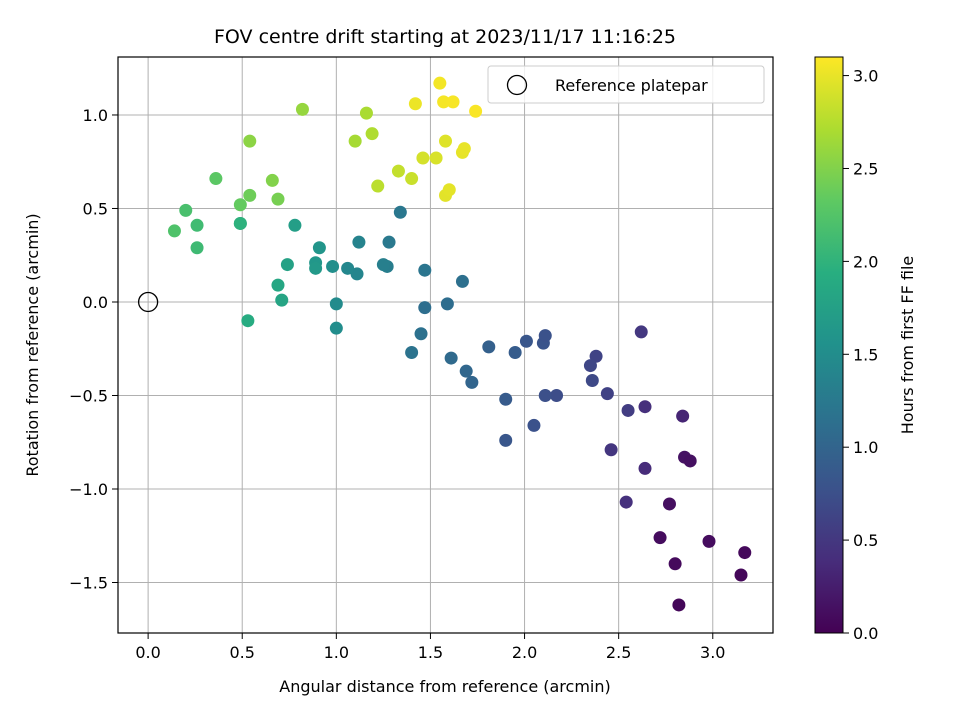 This screenshot has height=720, width=960. I want to click on x-tick-label: 0.0, so click(147, 652).